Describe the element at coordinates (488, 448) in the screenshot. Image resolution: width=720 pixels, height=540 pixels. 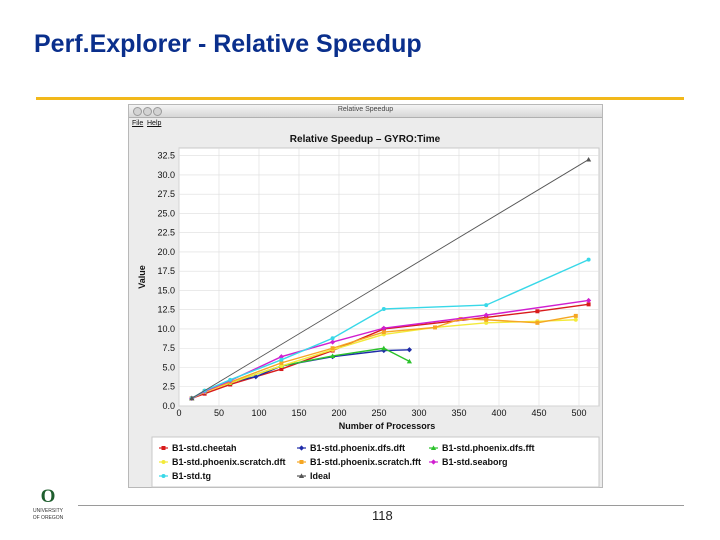
I see `legend-entry-label: B1-std.phoenix.dfs.fft` at that location.